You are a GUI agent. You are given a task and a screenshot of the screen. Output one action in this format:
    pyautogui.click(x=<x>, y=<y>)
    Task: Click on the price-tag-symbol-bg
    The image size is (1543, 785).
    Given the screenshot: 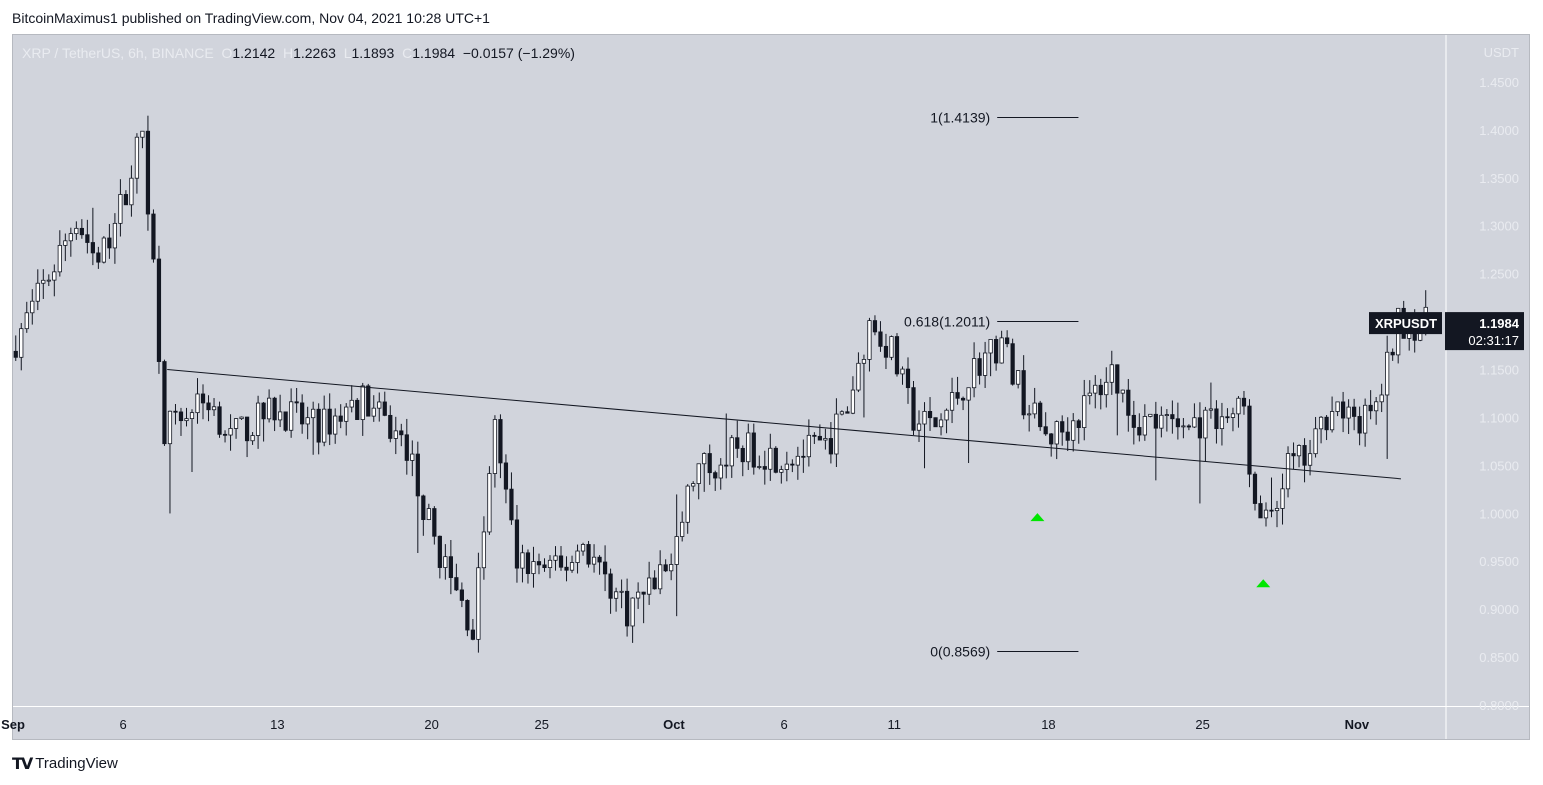 What is the action you would take?
    pyautogui.click(x=1405, y=323)
    